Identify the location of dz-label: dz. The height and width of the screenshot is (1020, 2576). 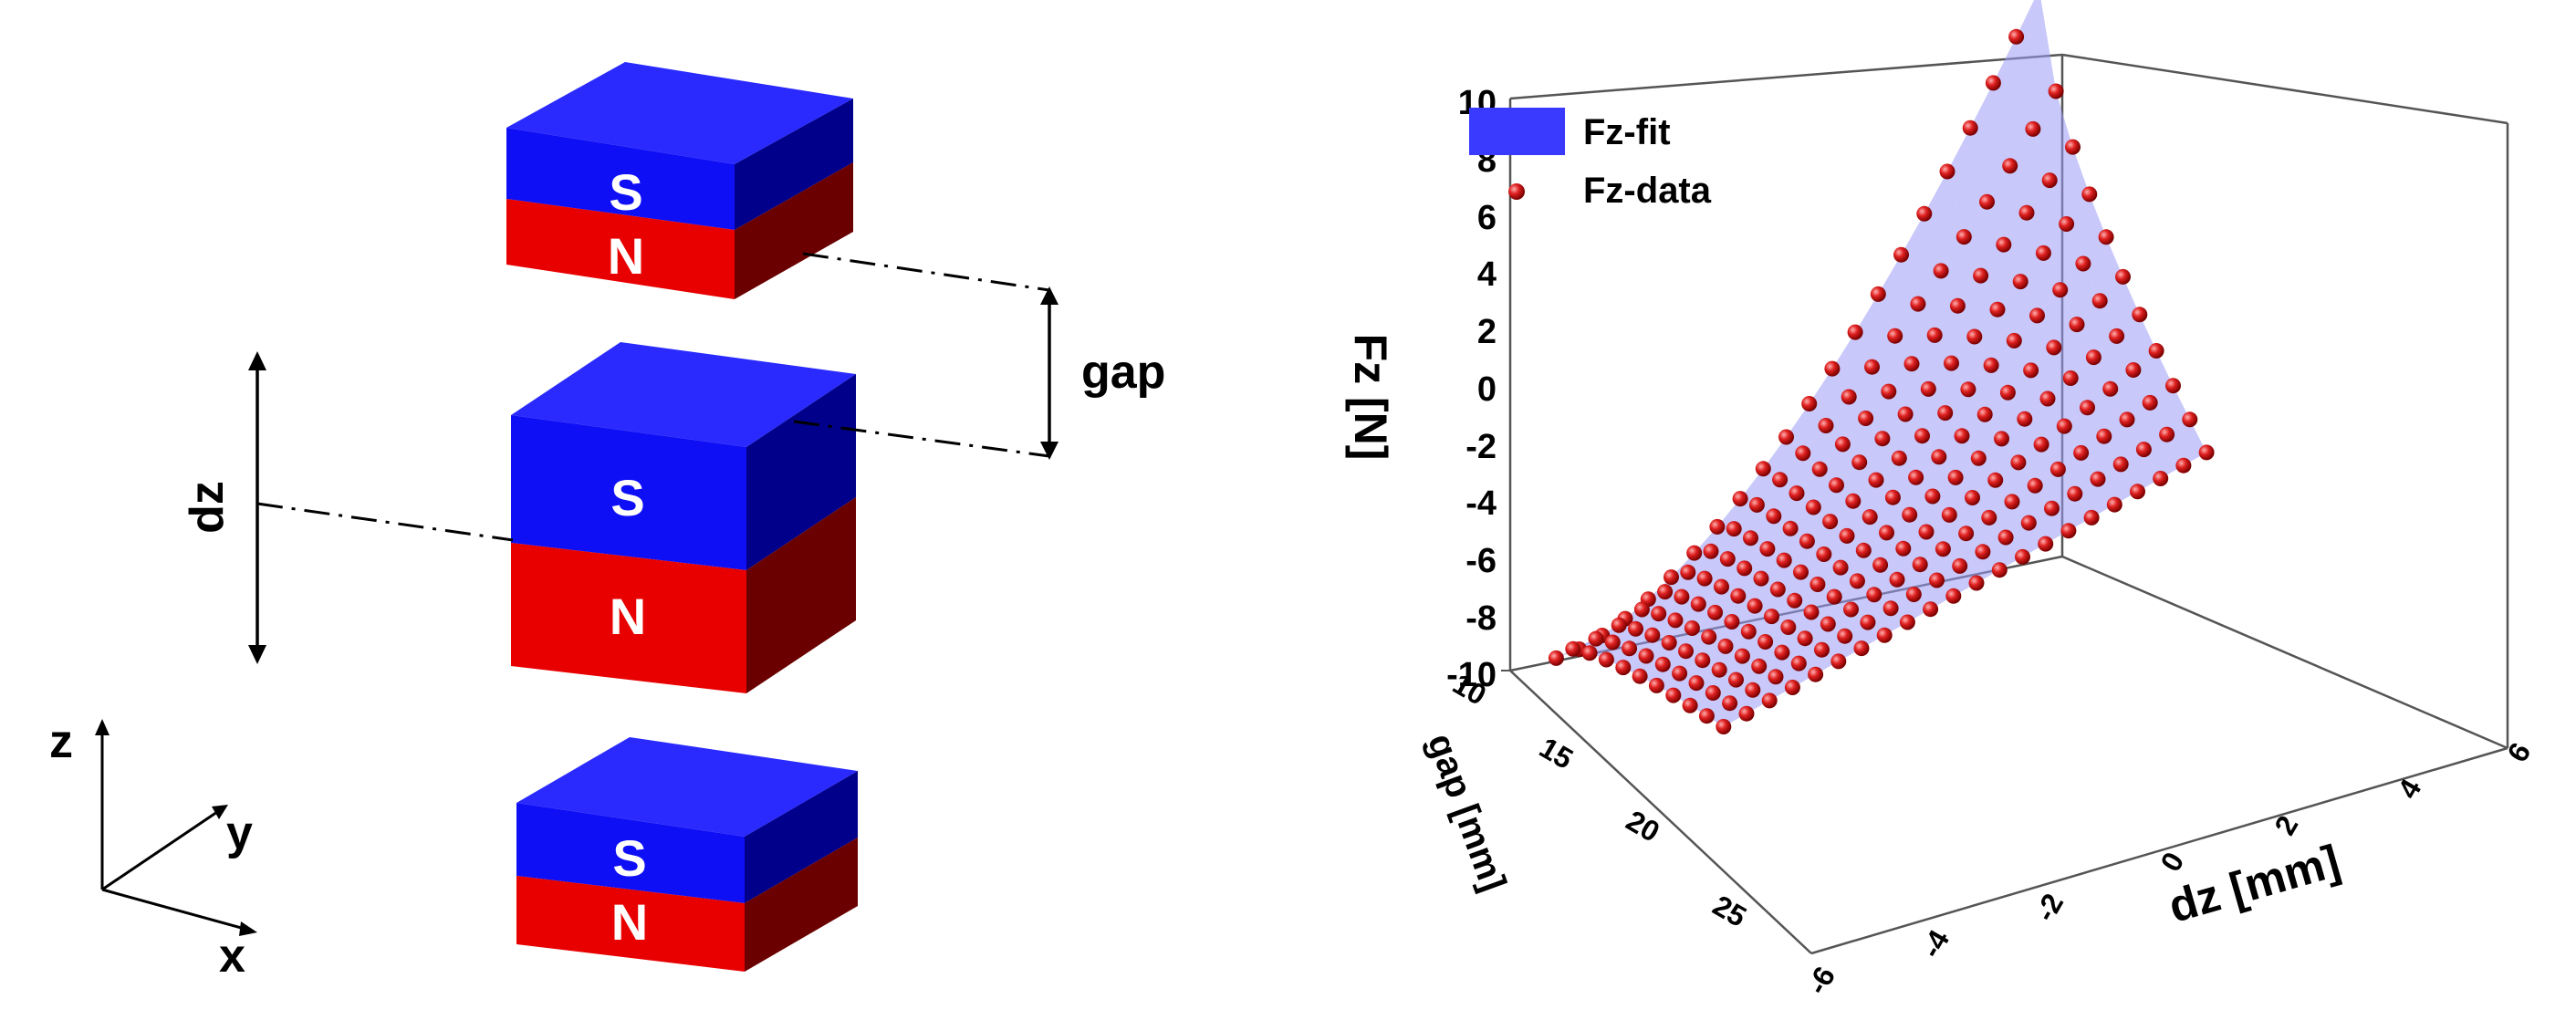
(207, 508).